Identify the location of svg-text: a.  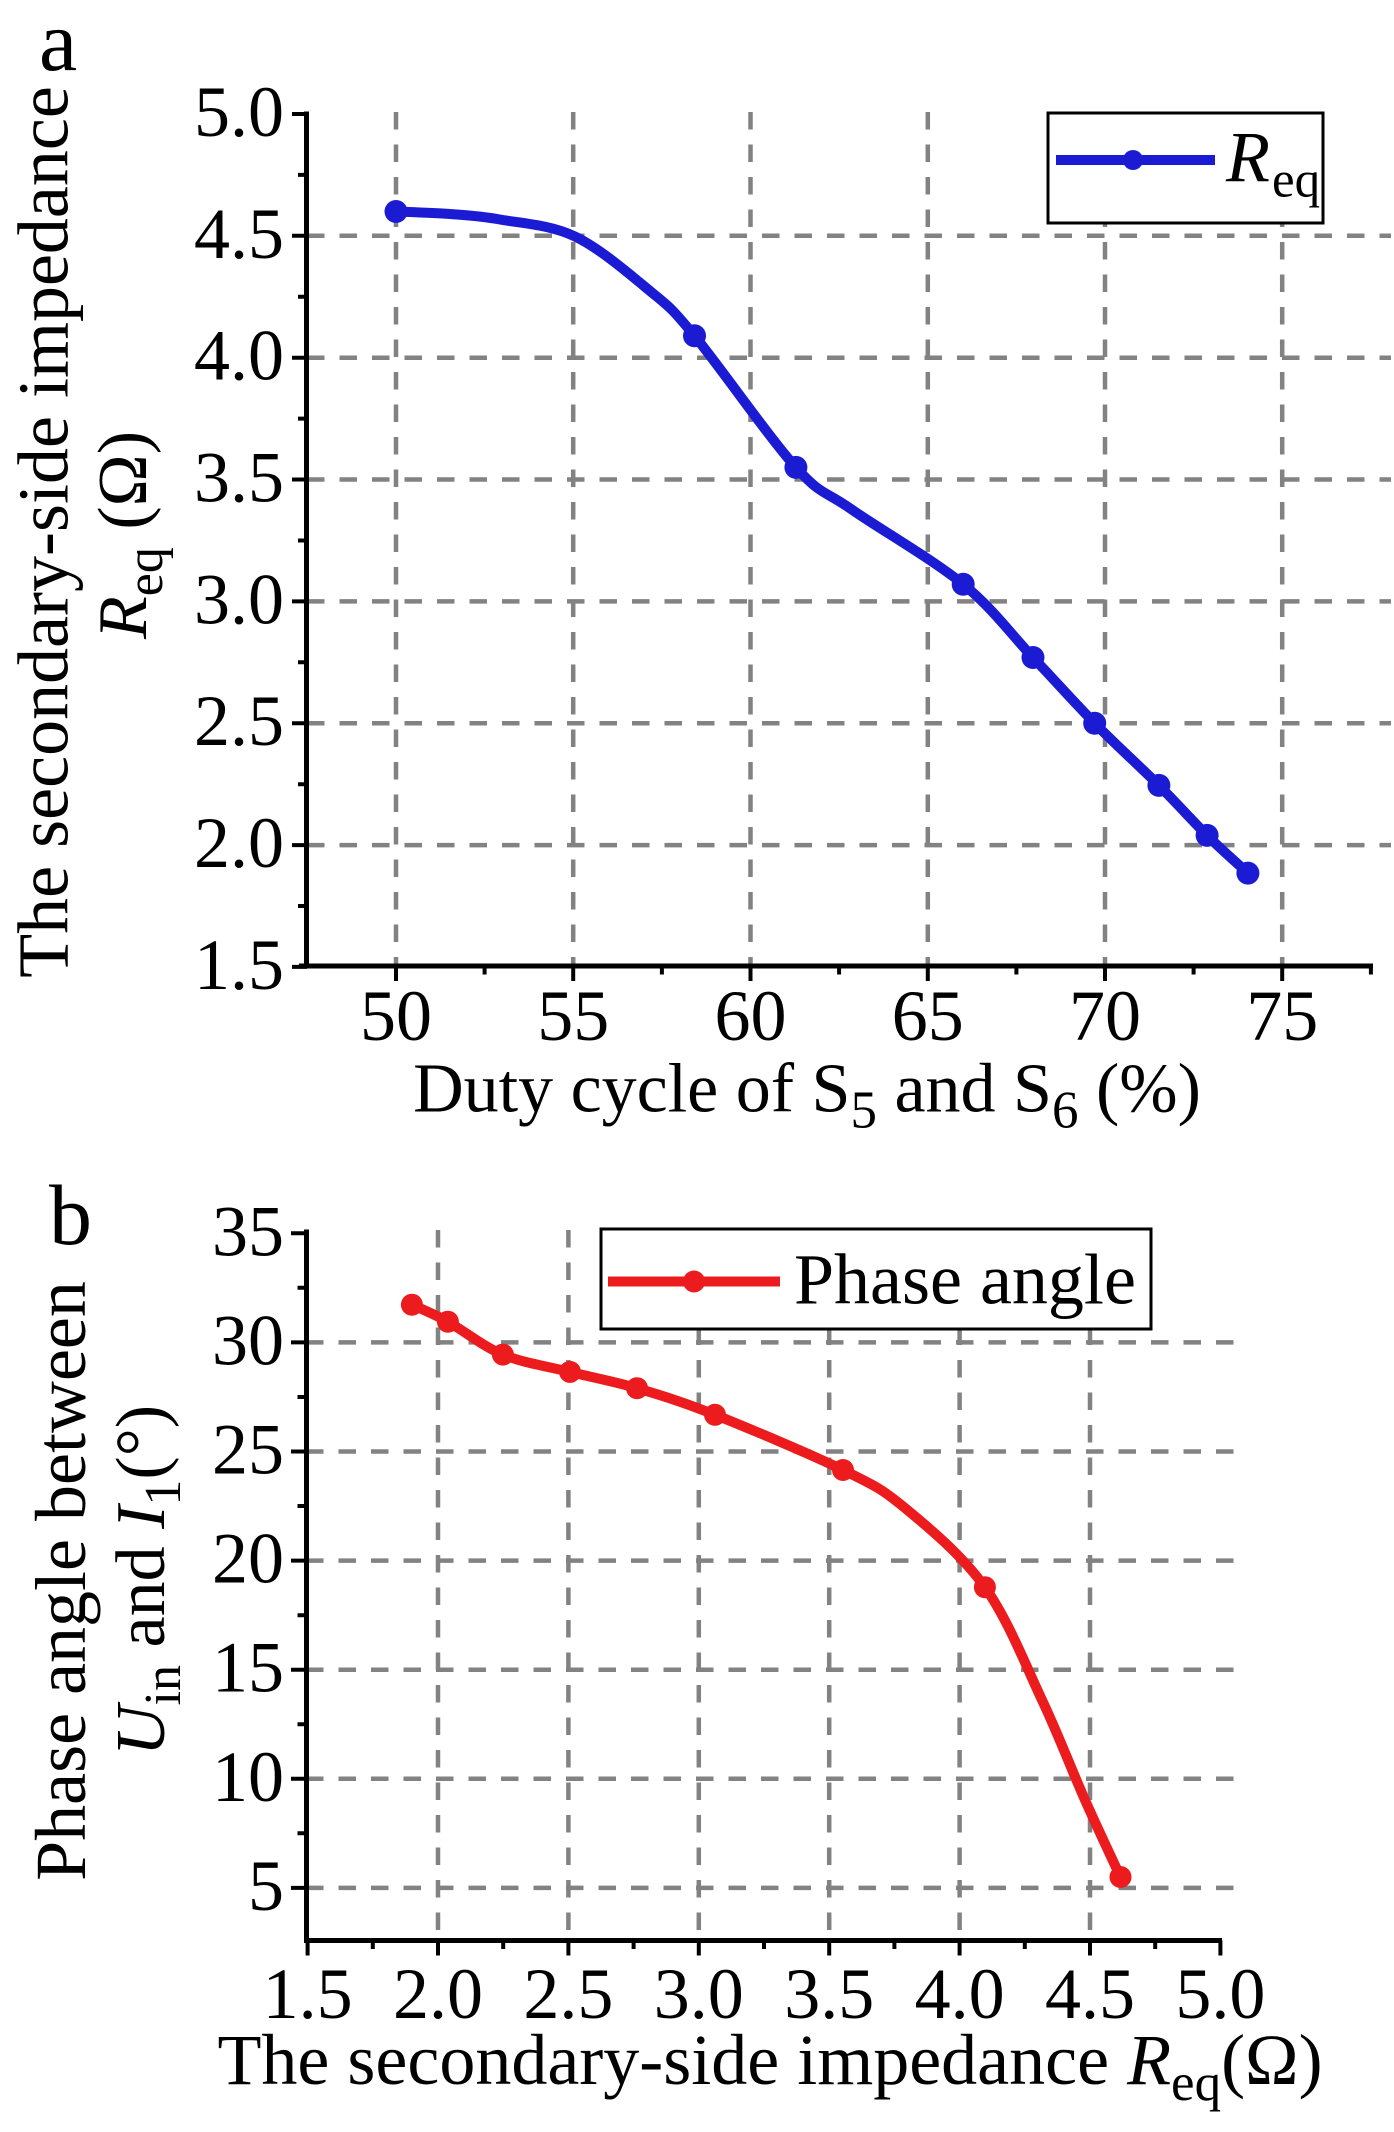
(58, 44).